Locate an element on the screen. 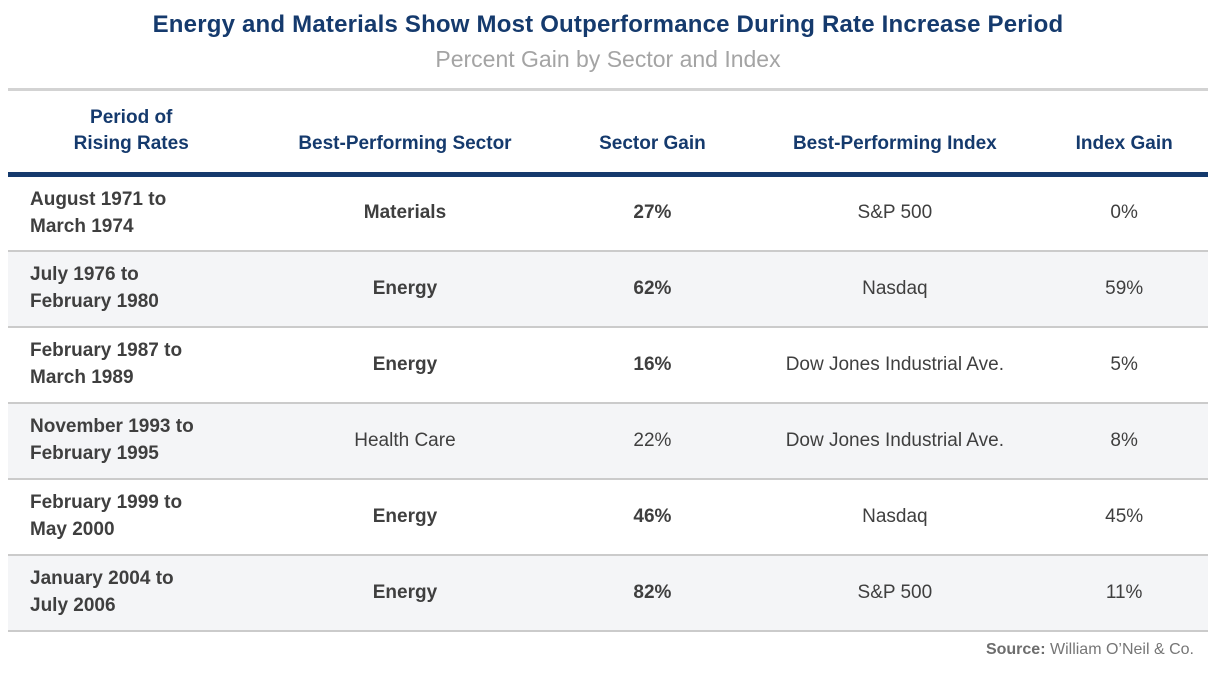  index-gain-cell: 59% is located at coordinates (1124, 288).